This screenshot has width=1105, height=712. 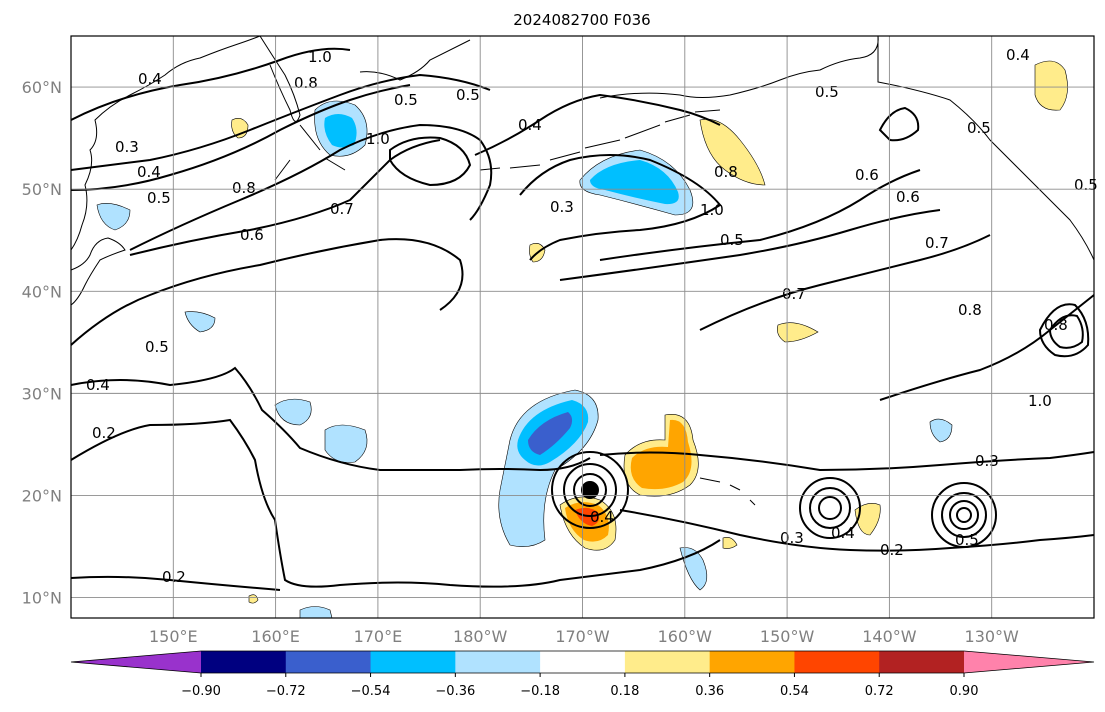 What do you see at coordinates (42, 189) in the screenshot?
I see `lat-tick-label: 50°N` at bounding box center [42, 189].